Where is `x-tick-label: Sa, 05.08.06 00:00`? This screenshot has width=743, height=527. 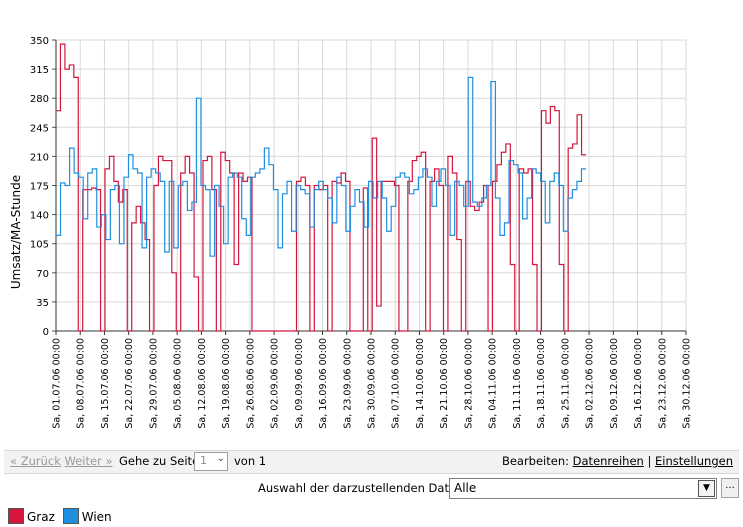 x-tick-label: Sa, 05.08.06 00:00 is located at coordinates (178, 383).